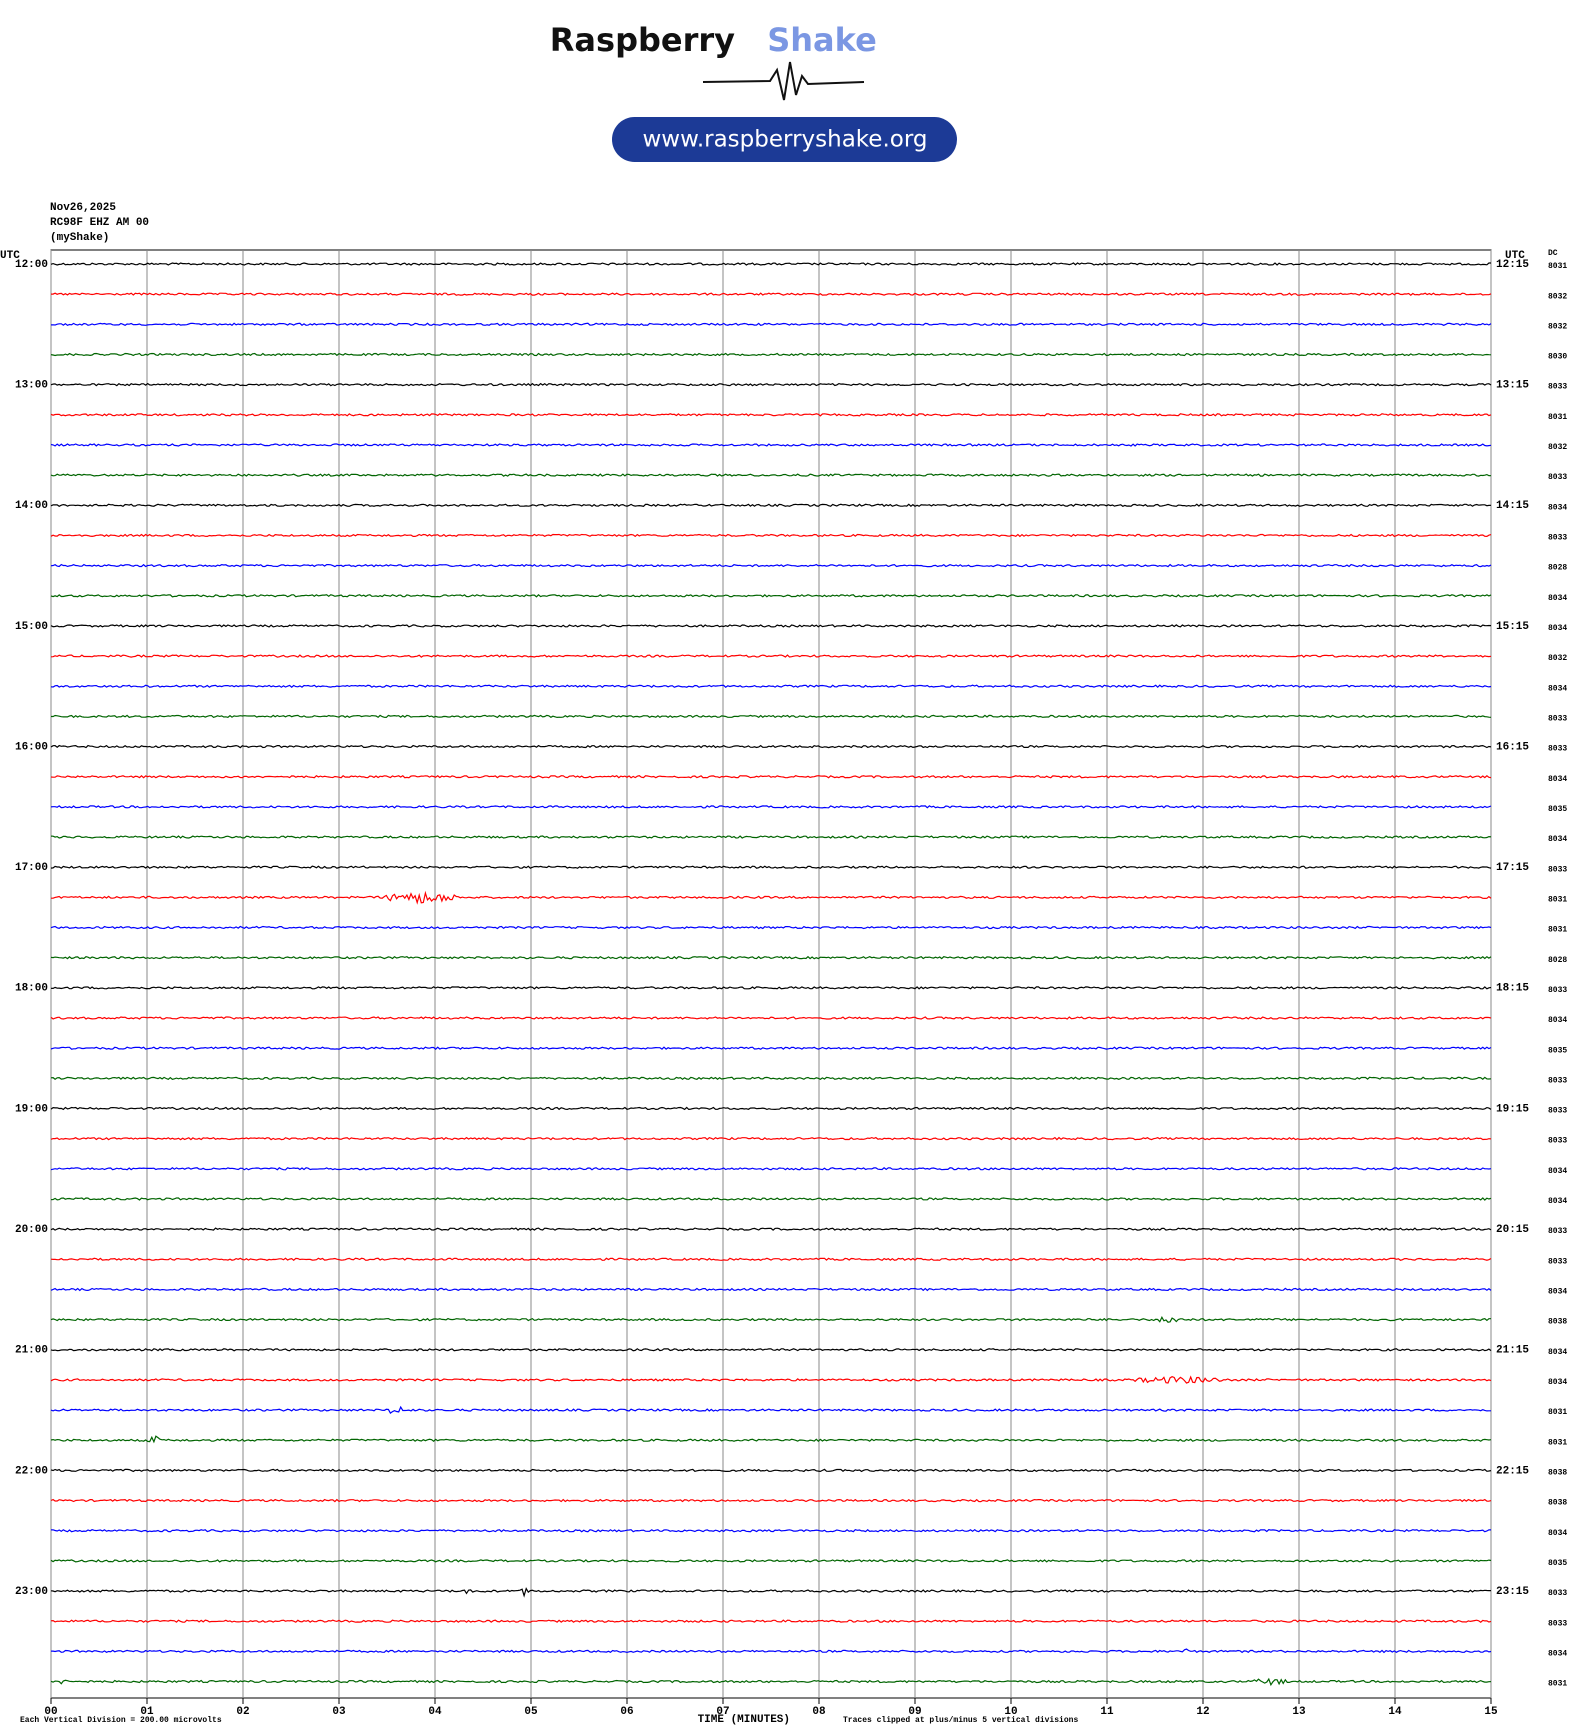  Describe the element at coordinates (1107, 1712) in the screenshot. I see `x-tick-label: 11` at that location.